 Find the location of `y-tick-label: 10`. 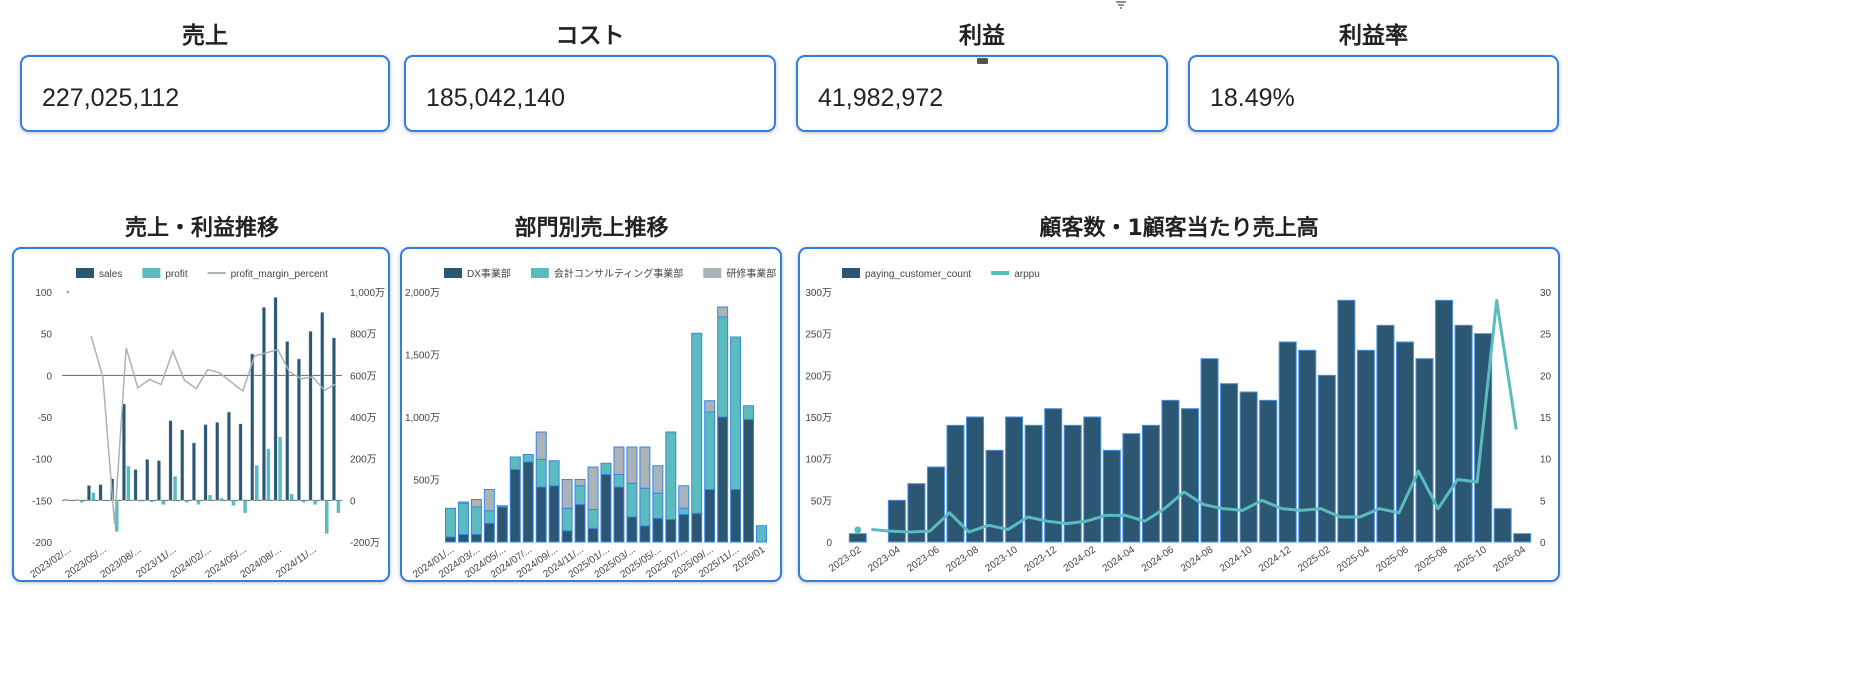

y-tick-label: 10 is located at coordinates (1546, 460).